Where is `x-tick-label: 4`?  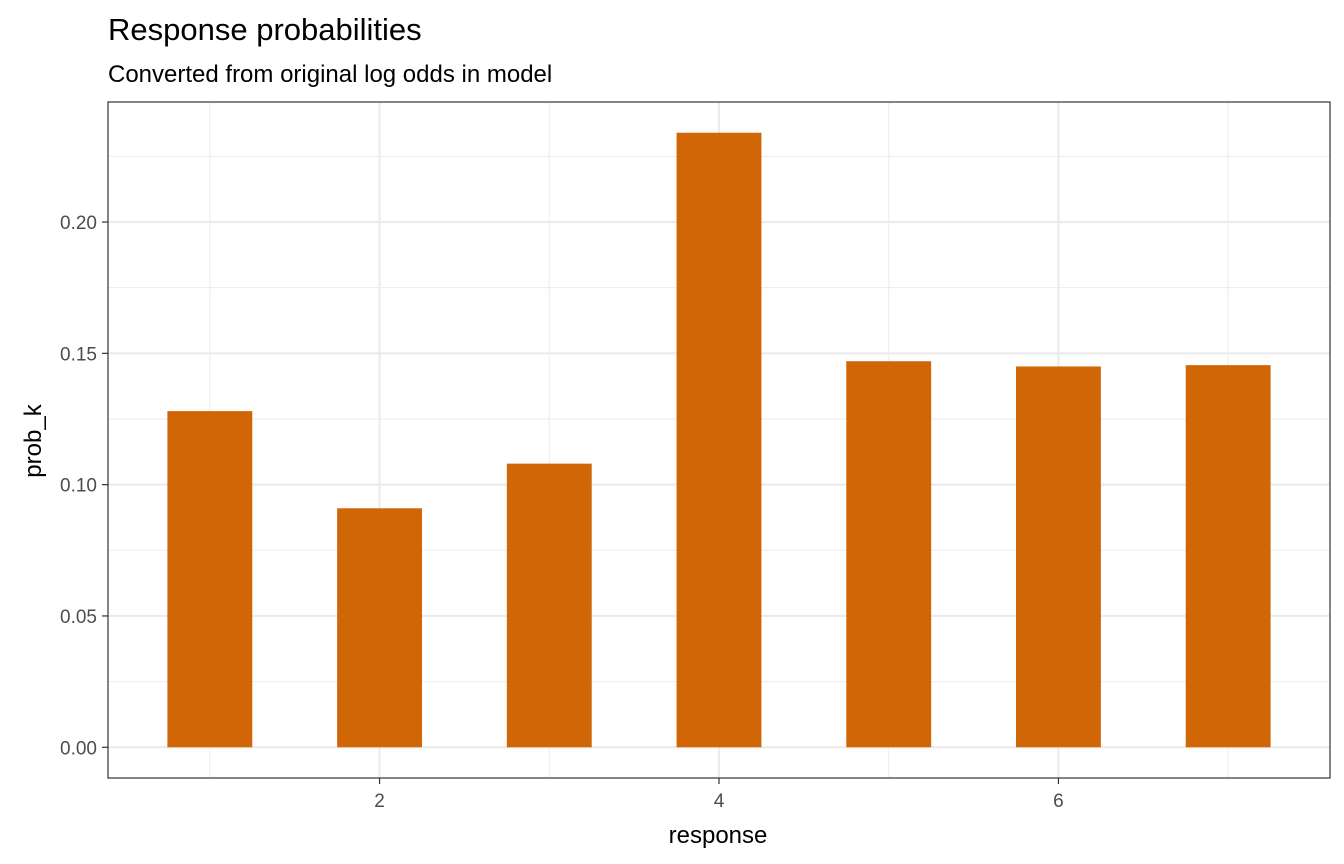 x-tick-label: 4 is located at coordinates (719, 801).